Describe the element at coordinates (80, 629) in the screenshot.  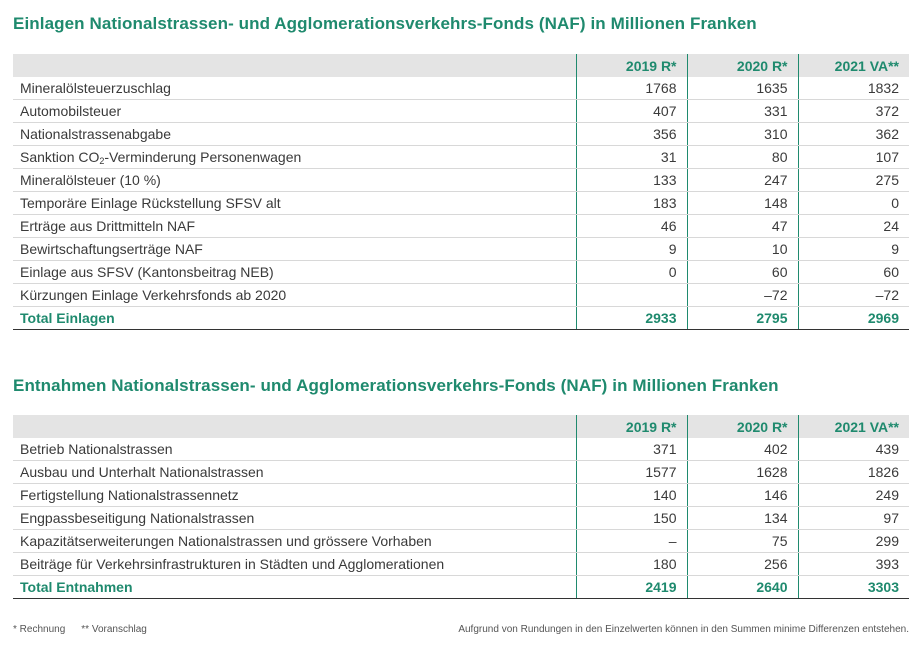
I see `footnote-legend: * Rechnung ** Voranschlag` at that location.